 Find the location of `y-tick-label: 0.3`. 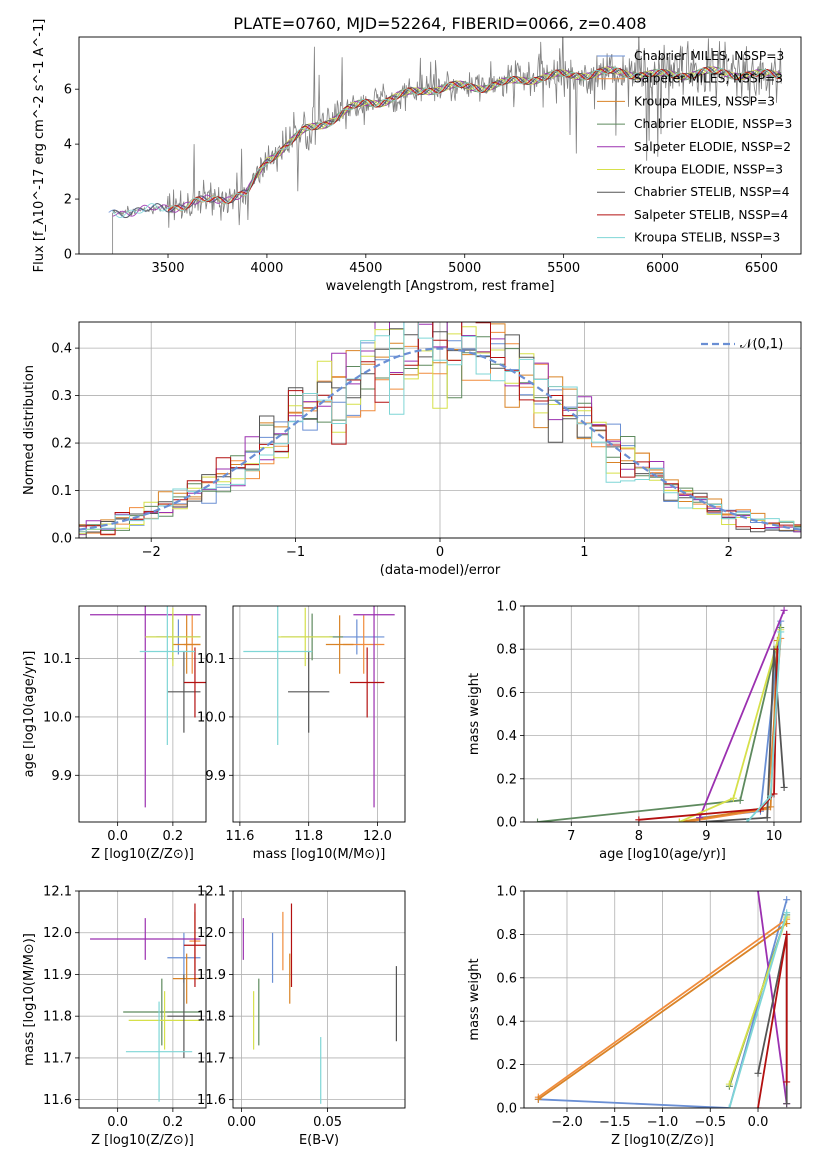

y-tick-label: 0.3 is located at coordinates (61, 396).